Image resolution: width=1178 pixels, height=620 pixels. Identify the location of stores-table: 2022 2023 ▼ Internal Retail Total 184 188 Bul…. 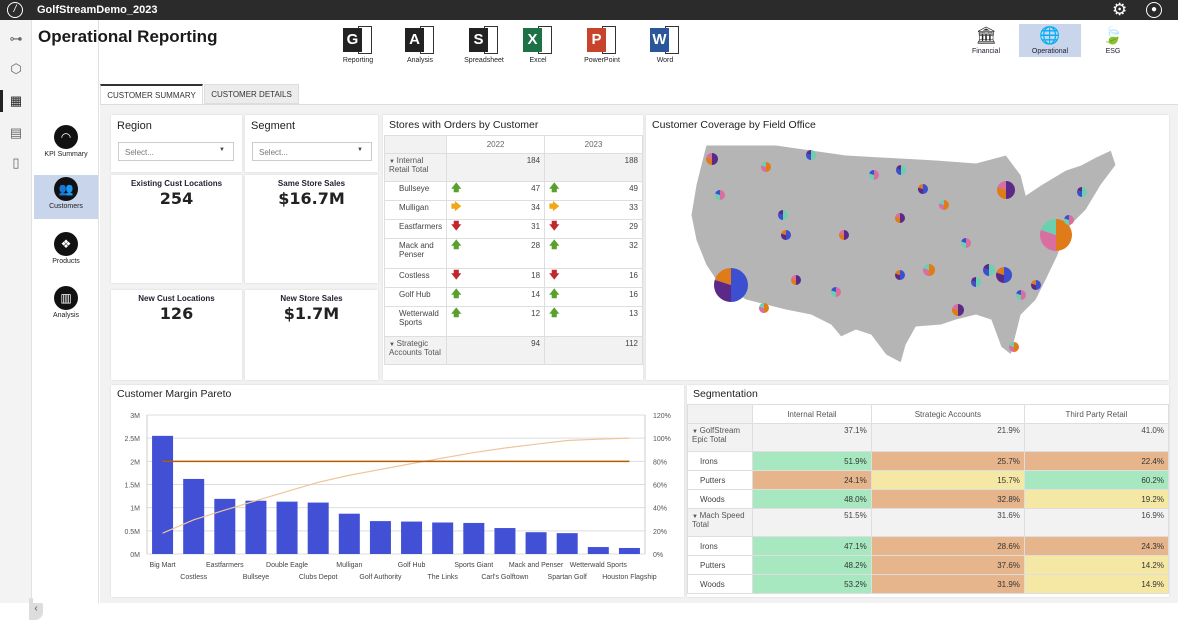
(513, 250).